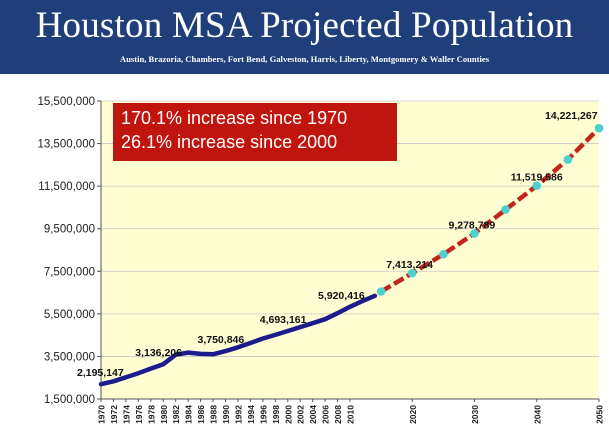  Describe the element at coordinates (69, 400) in the screenshot. I see `y-tick-label: 1,500,000` at that location.